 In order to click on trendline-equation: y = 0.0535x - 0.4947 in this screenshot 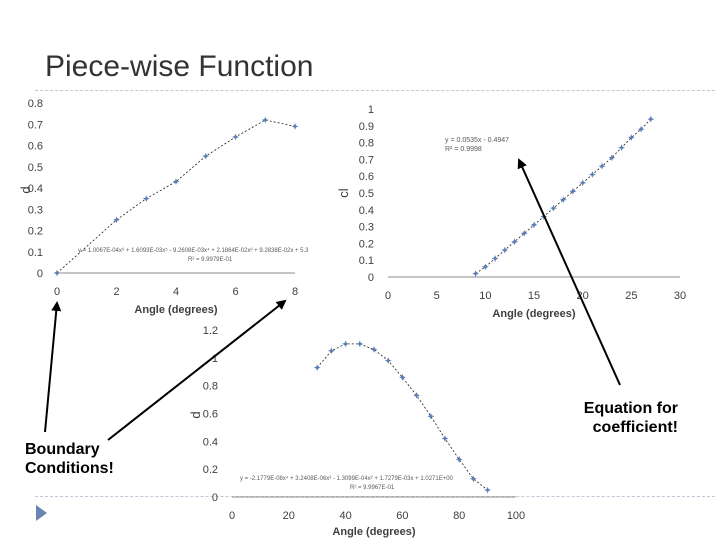, I will do `click(477, 140)`.